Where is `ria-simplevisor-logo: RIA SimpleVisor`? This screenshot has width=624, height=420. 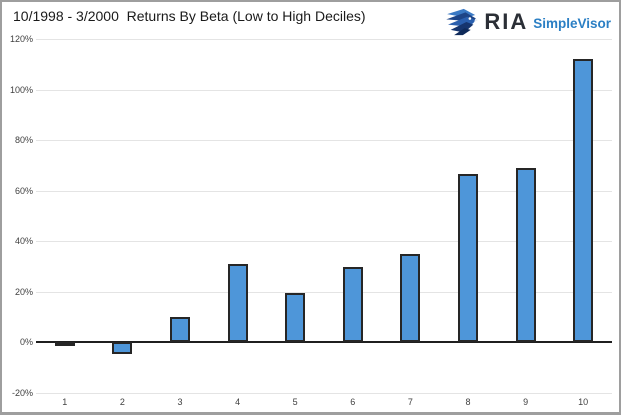 ria-simplevisor-logo: RIA SimpleVisor is located at coordinates (528, 22).